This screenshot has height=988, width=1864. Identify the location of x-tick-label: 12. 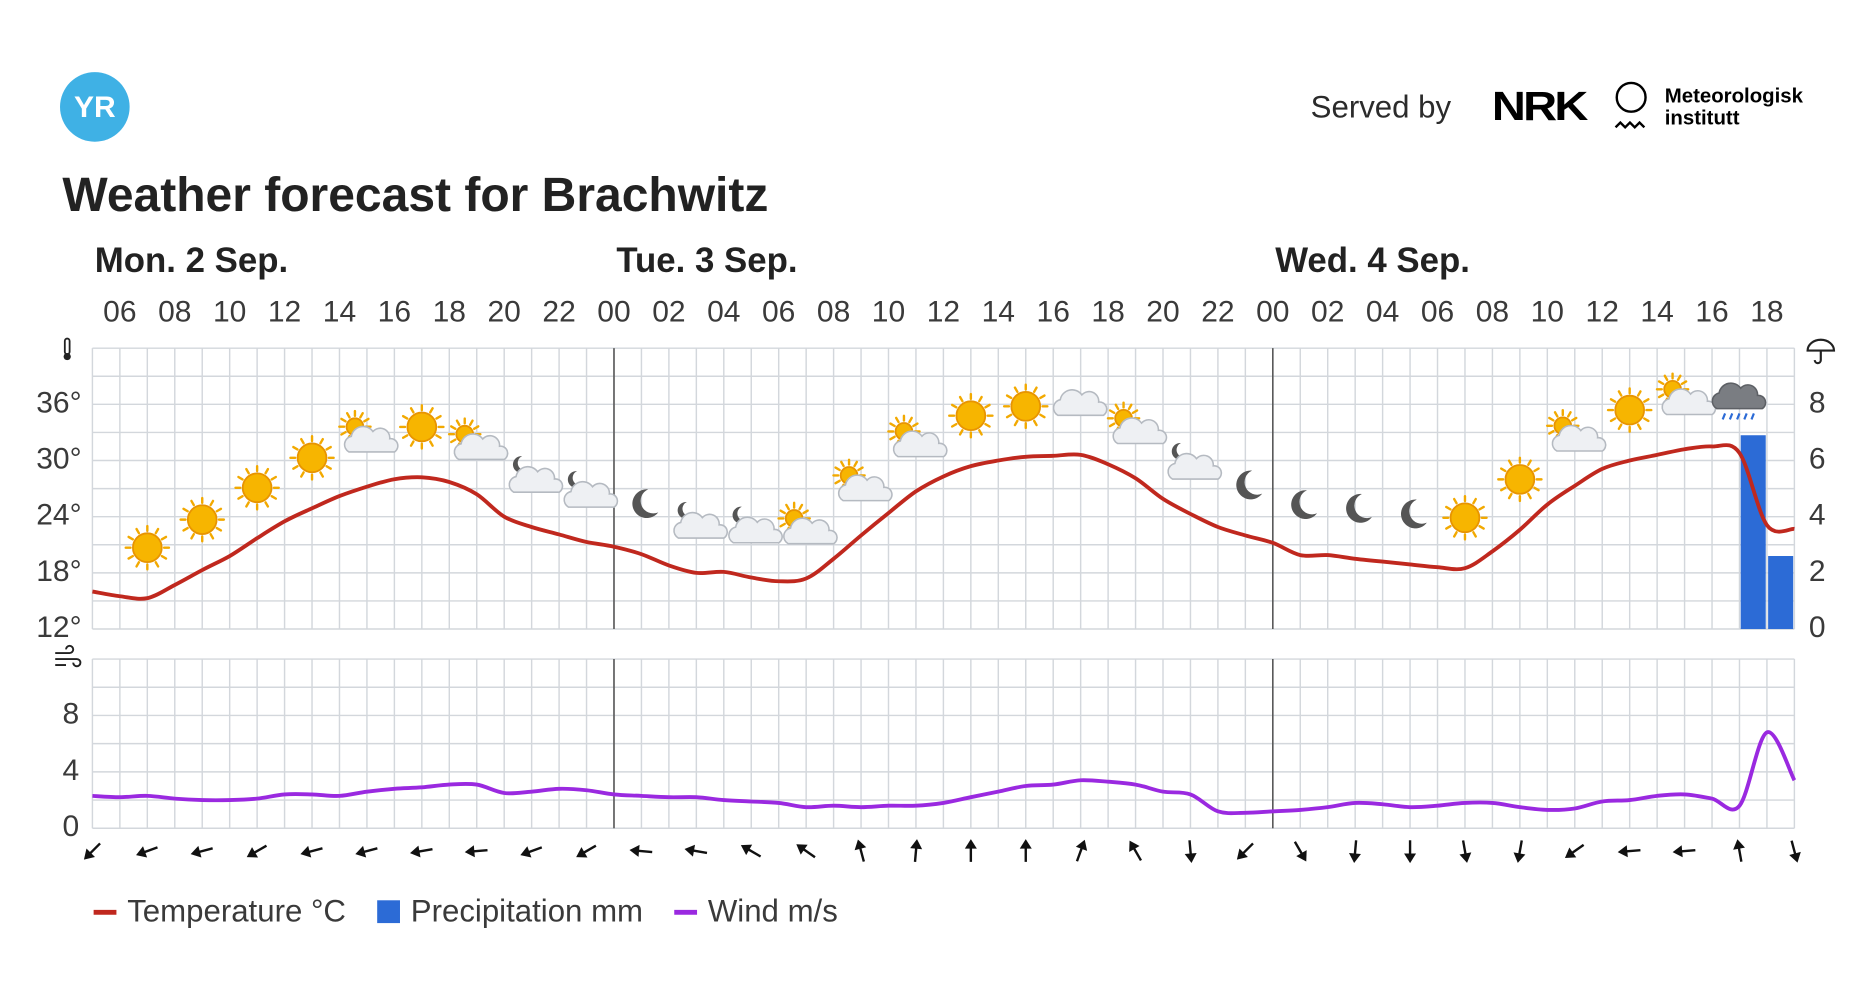
(1602, 311).